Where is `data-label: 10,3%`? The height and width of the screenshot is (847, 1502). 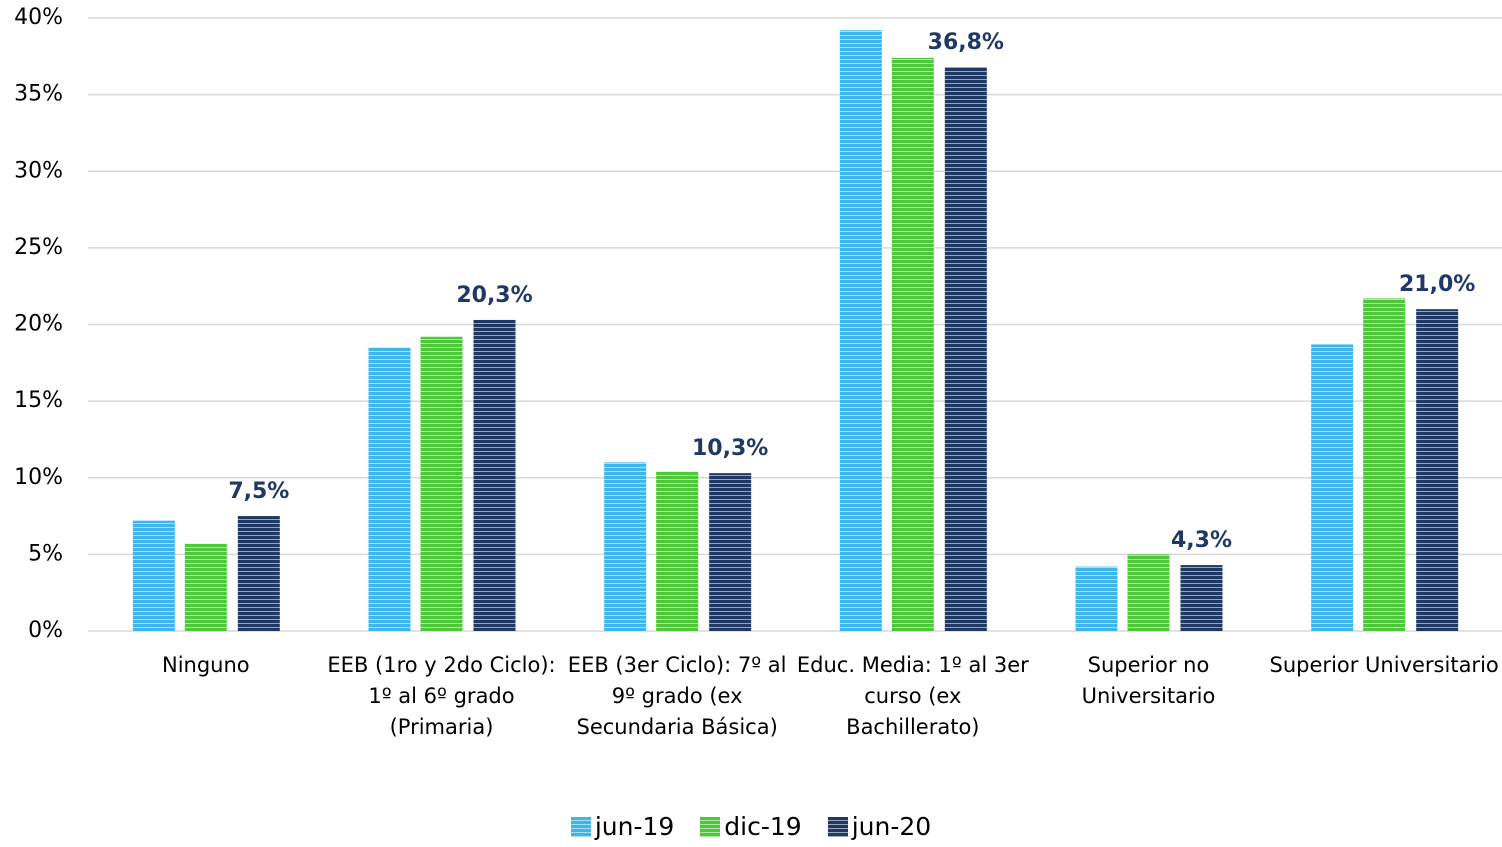
data-label: 10,3% is located at coordinates (730, 448).